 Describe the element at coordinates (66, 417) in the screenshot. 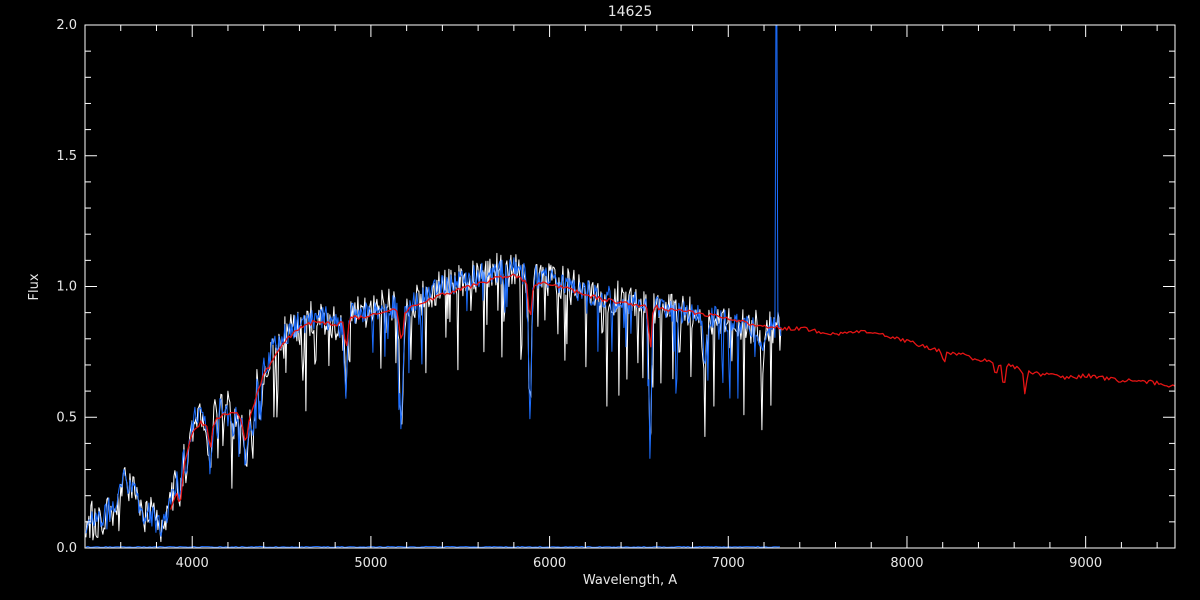

I see `y-tick-label: 0.5` at that location.